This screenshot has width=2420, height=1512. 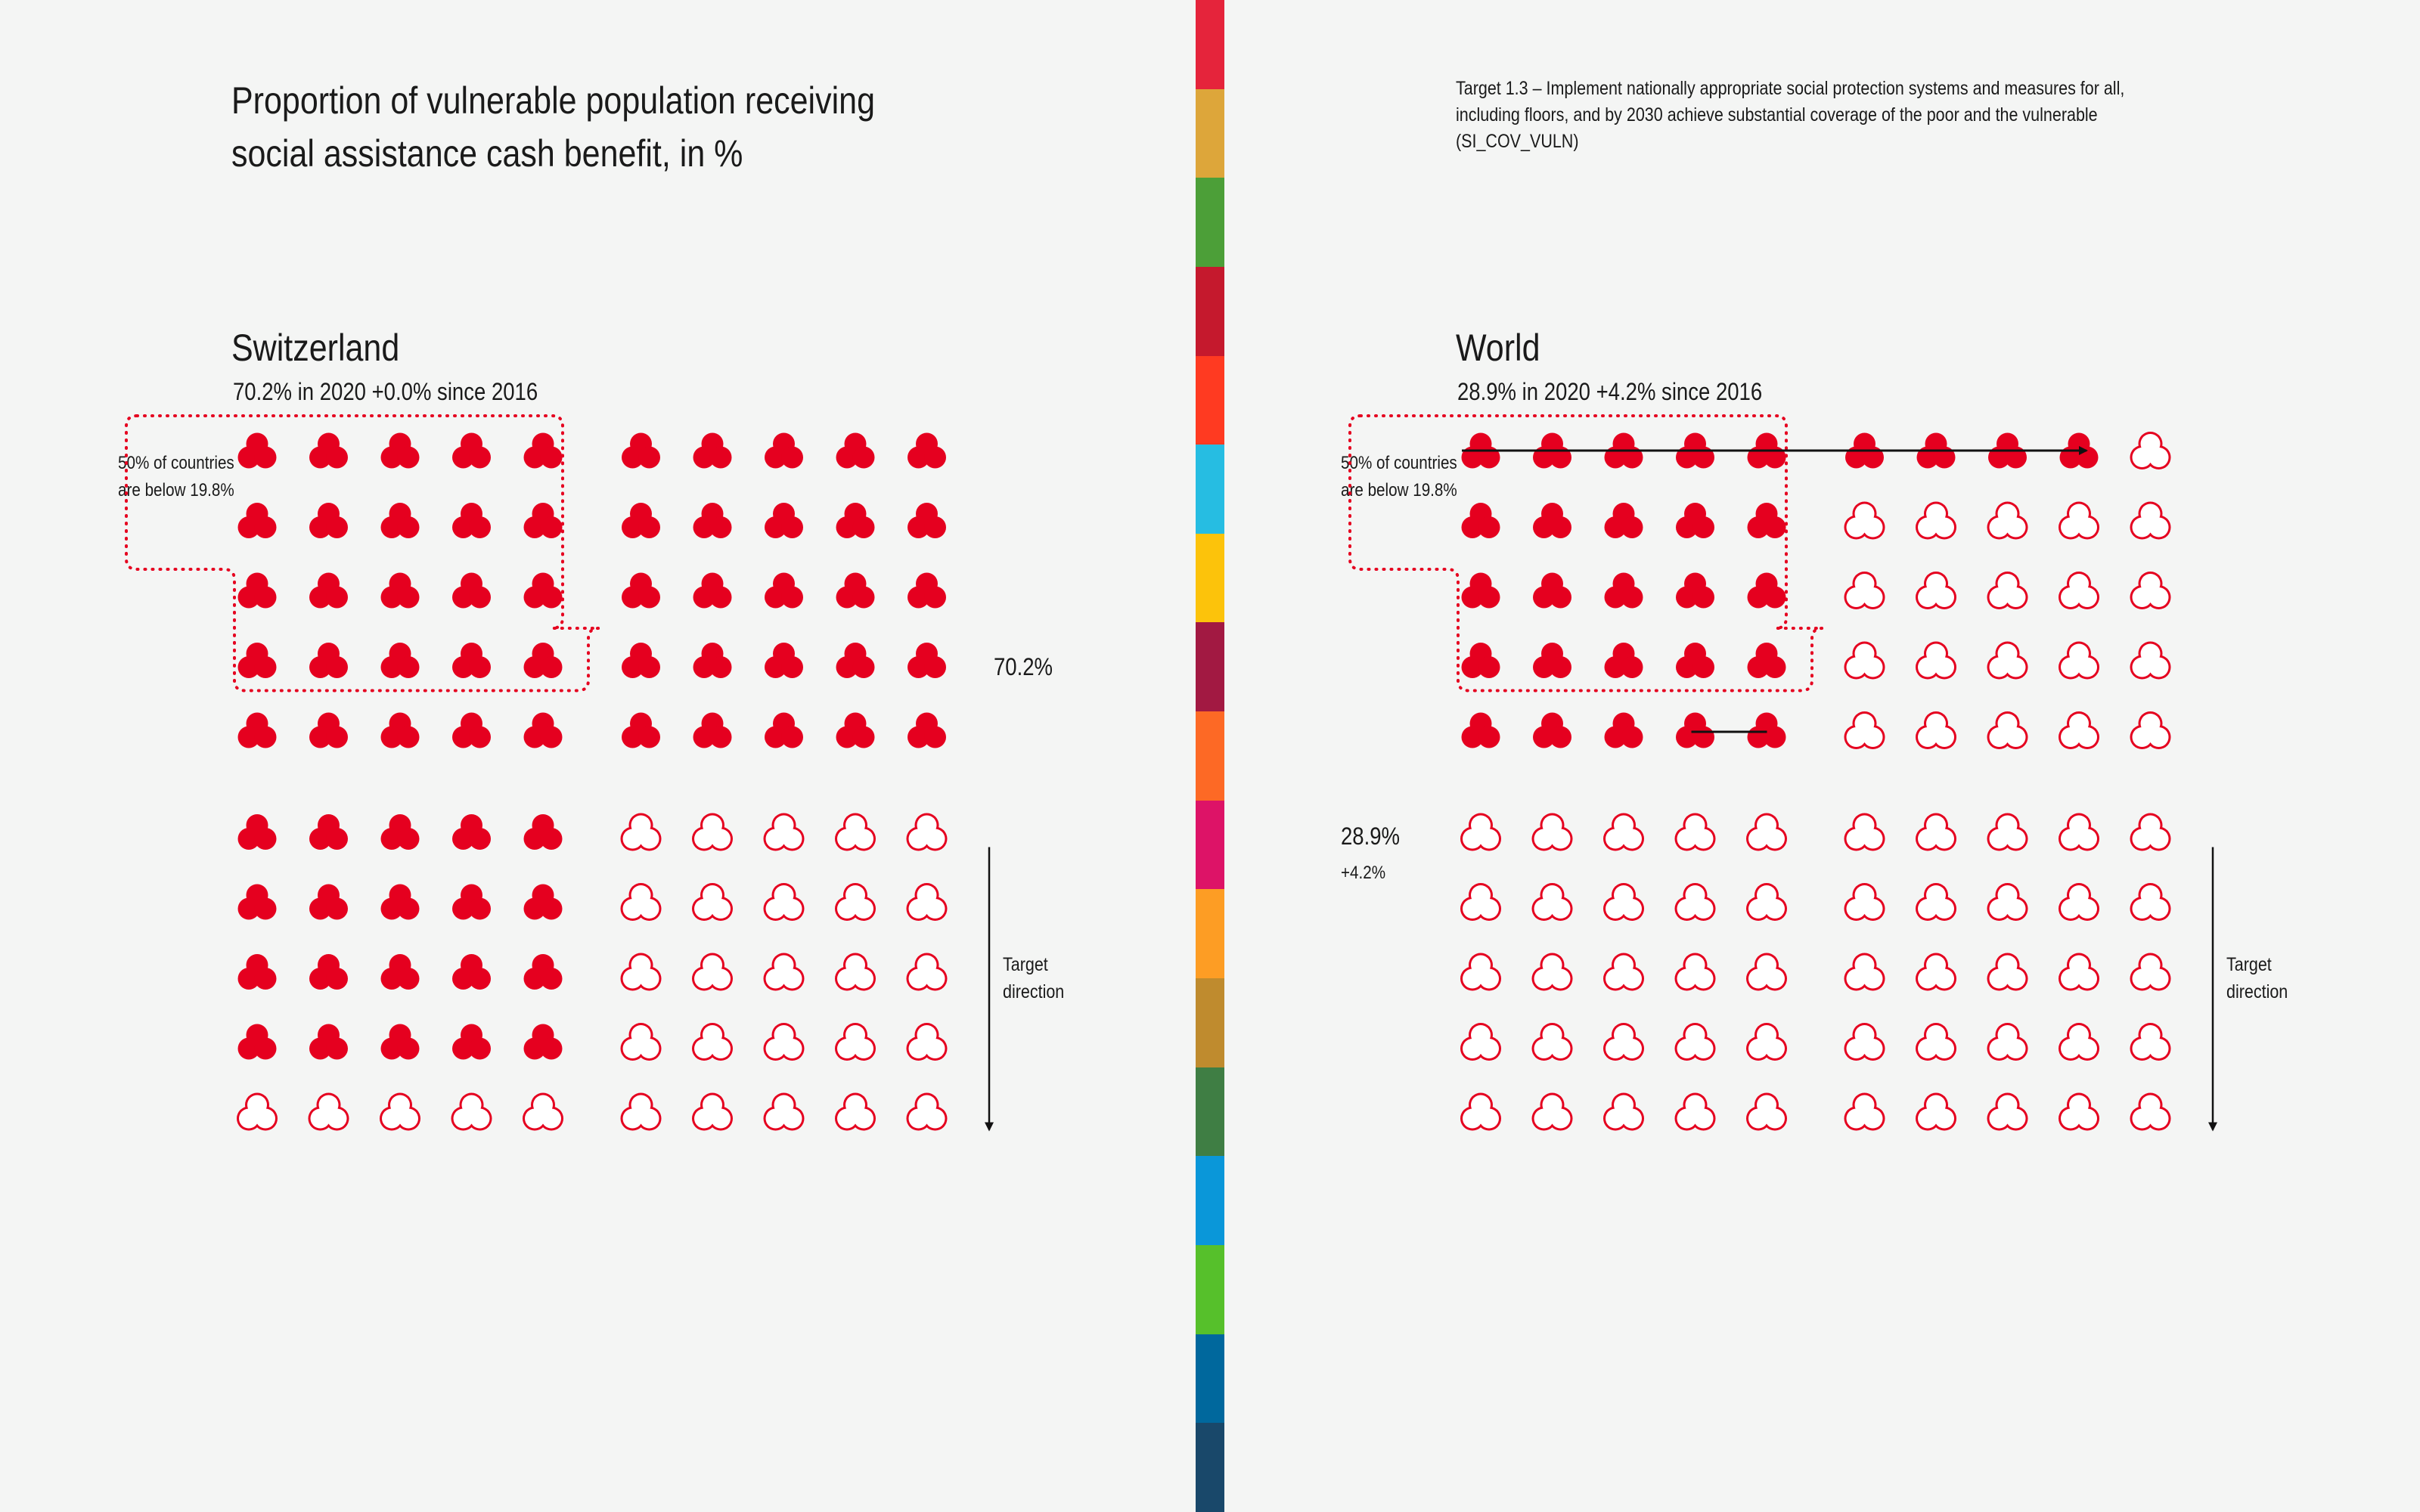 What do you see at coordinates (1210, 756) in the screenshot?
I see `sdg-color-strip` at bounding box center [1210, 756].